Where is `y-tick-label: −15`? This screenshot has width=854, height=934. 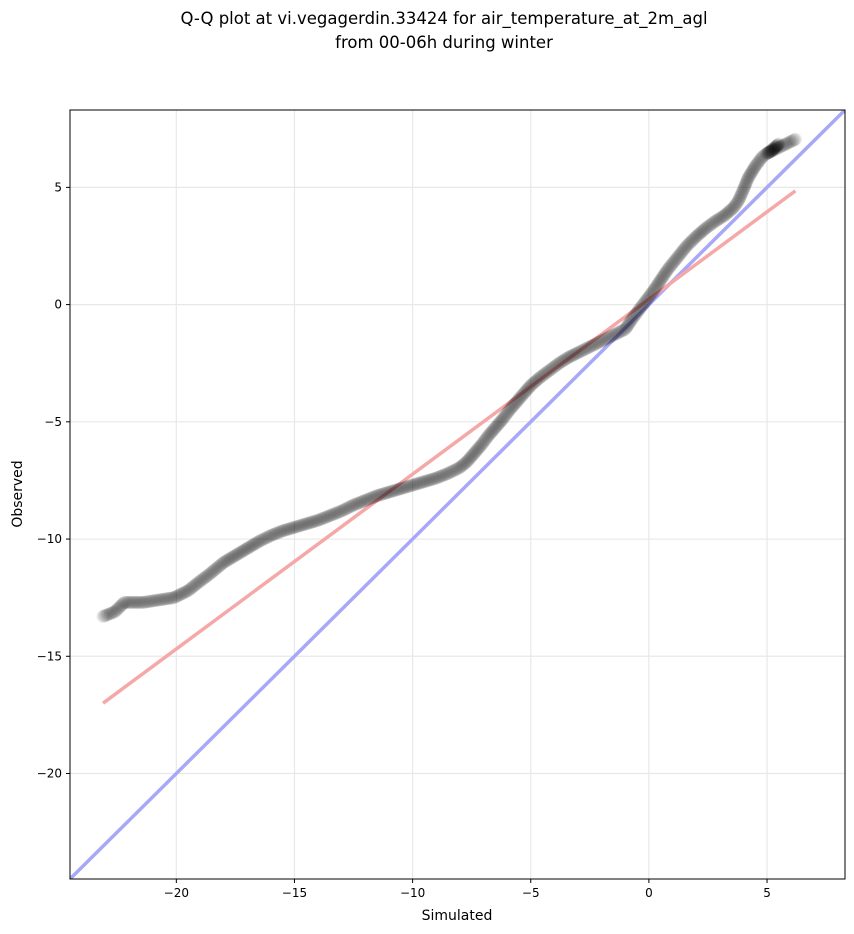 y-tick-label: −15 is located at coordinates (49, 656).